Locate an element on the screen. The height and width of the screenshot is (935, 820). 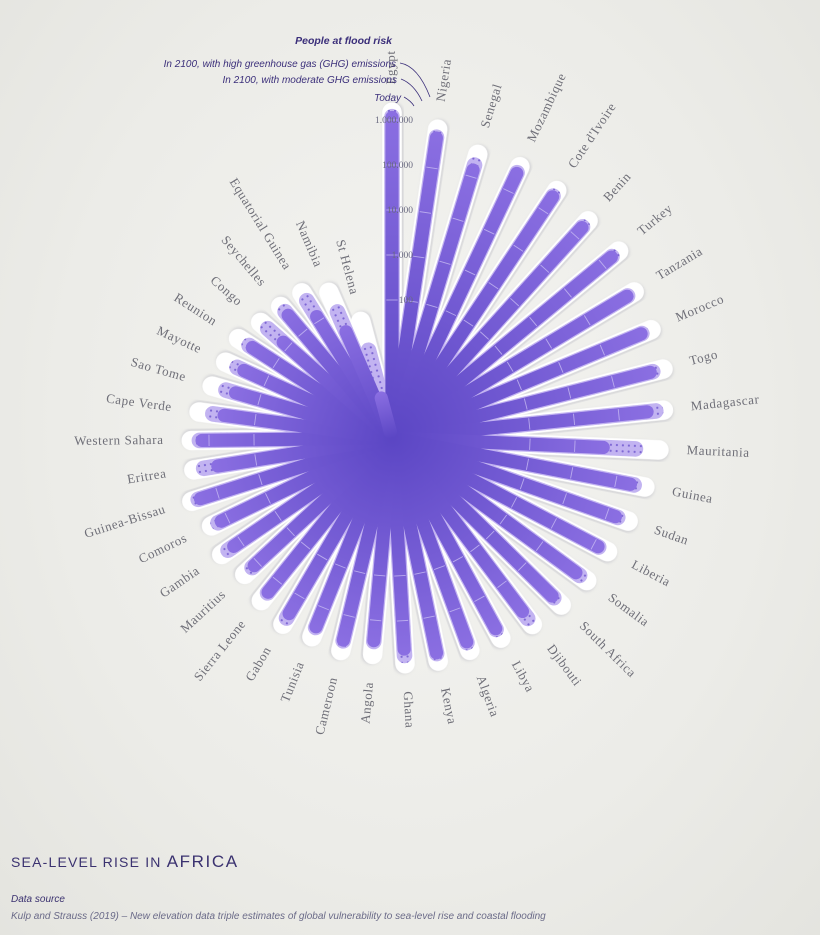
label-south-africa: South Africa is located at coordinates (608, 649).